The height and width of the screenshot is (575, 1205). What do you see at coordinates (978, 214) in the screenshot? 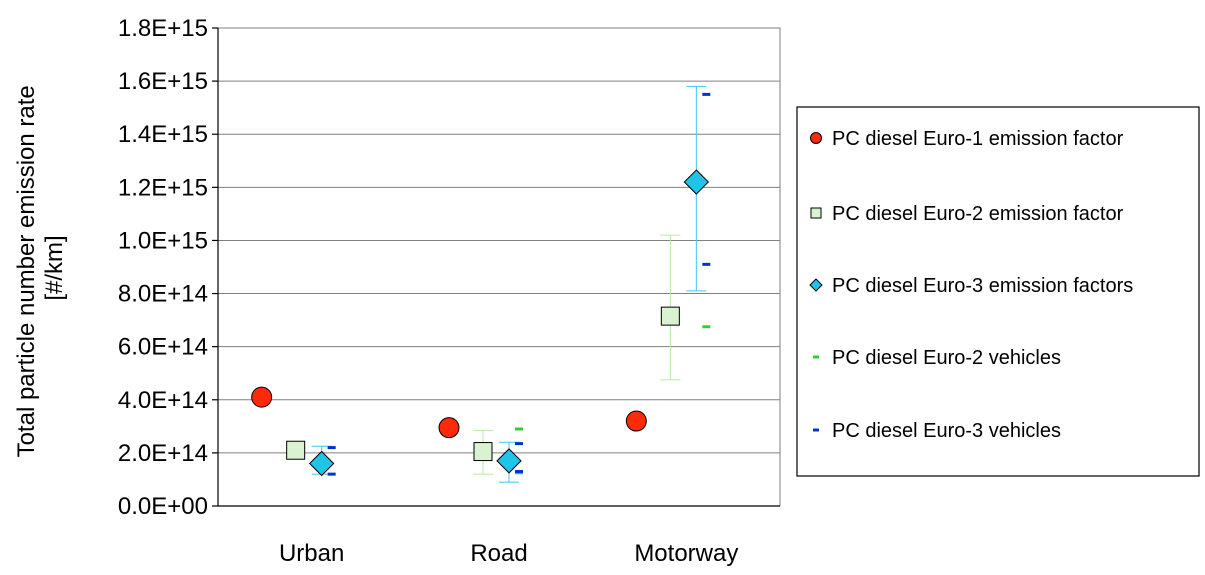
I see `legend-label: PC diesel Euro-2 emission factor` at bounding box center [978, 214].